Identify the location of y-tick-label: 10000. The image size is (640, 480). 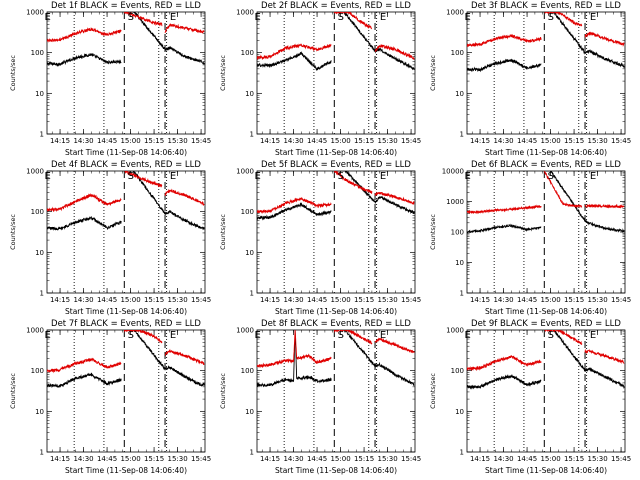
(453, 172).